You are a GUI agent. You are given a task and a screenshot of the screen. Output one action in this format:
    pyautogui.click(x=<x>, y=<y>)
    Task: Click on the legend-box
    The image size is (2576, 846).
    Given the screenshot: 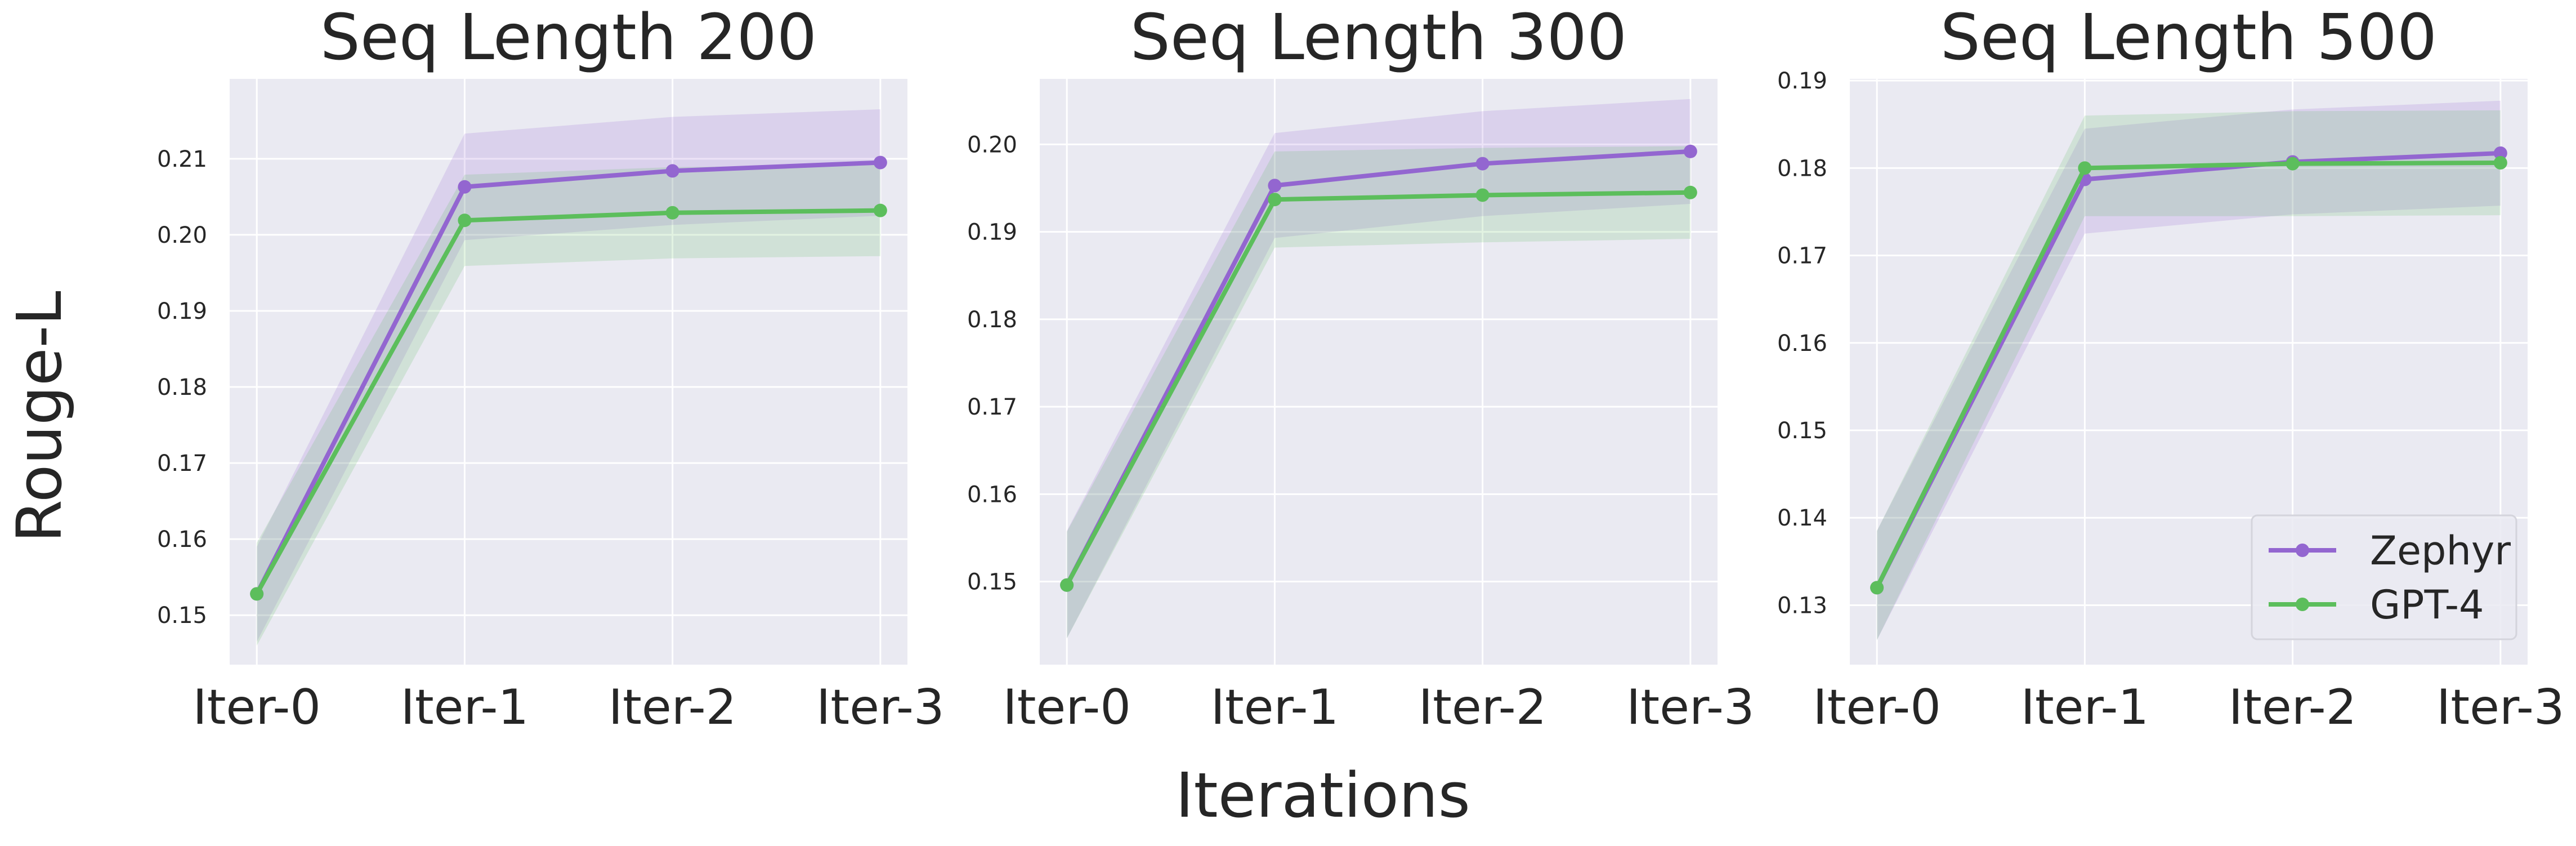 What is the action you would take?
    pyautogui.click(x=2384, y=577)
    